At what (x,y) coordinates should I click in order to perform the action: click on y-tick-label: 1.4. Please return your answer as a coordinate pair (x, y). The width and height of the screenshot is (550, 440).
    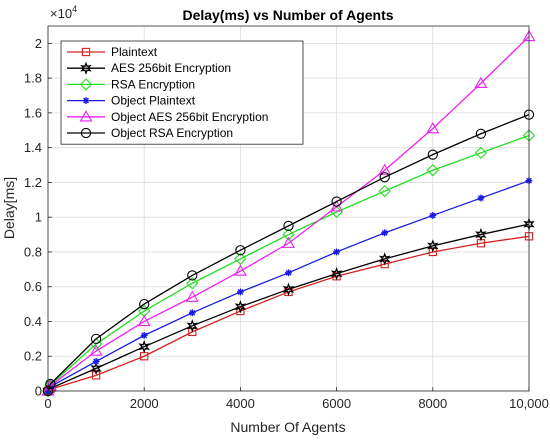
    Looking at the image, I should click on (33, 147).